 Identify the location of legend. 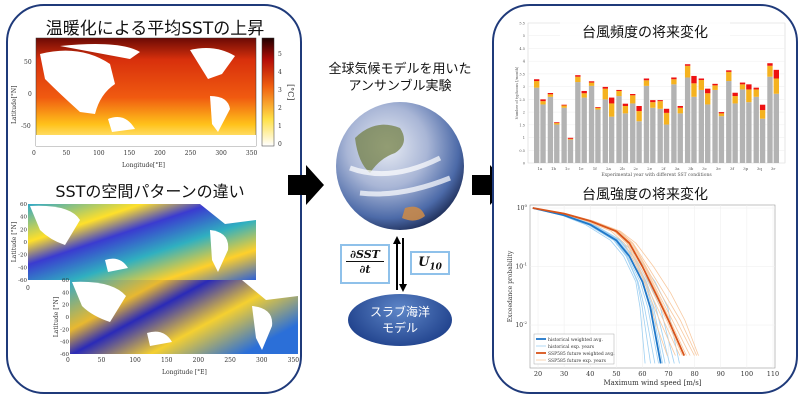
(574, 349).